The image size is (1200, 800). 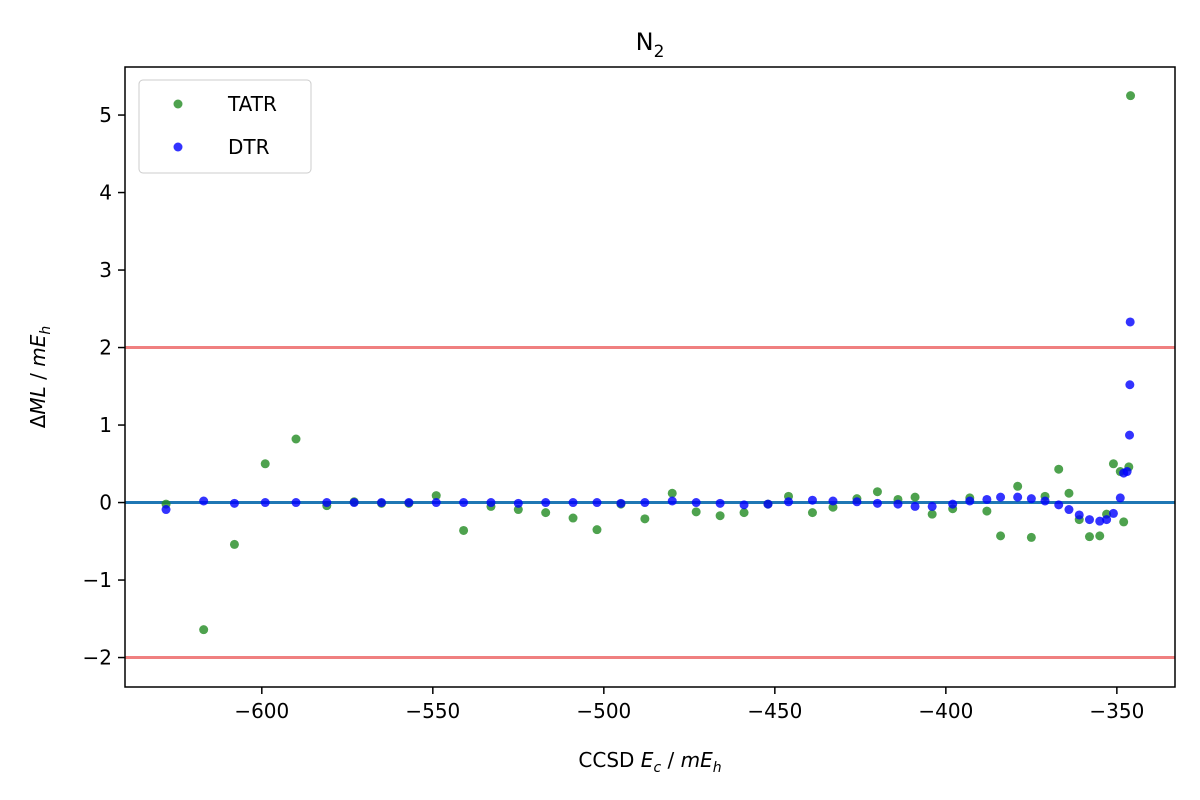 I want to click on x-axis-label-unit: mE, so click(x=697, y=760).